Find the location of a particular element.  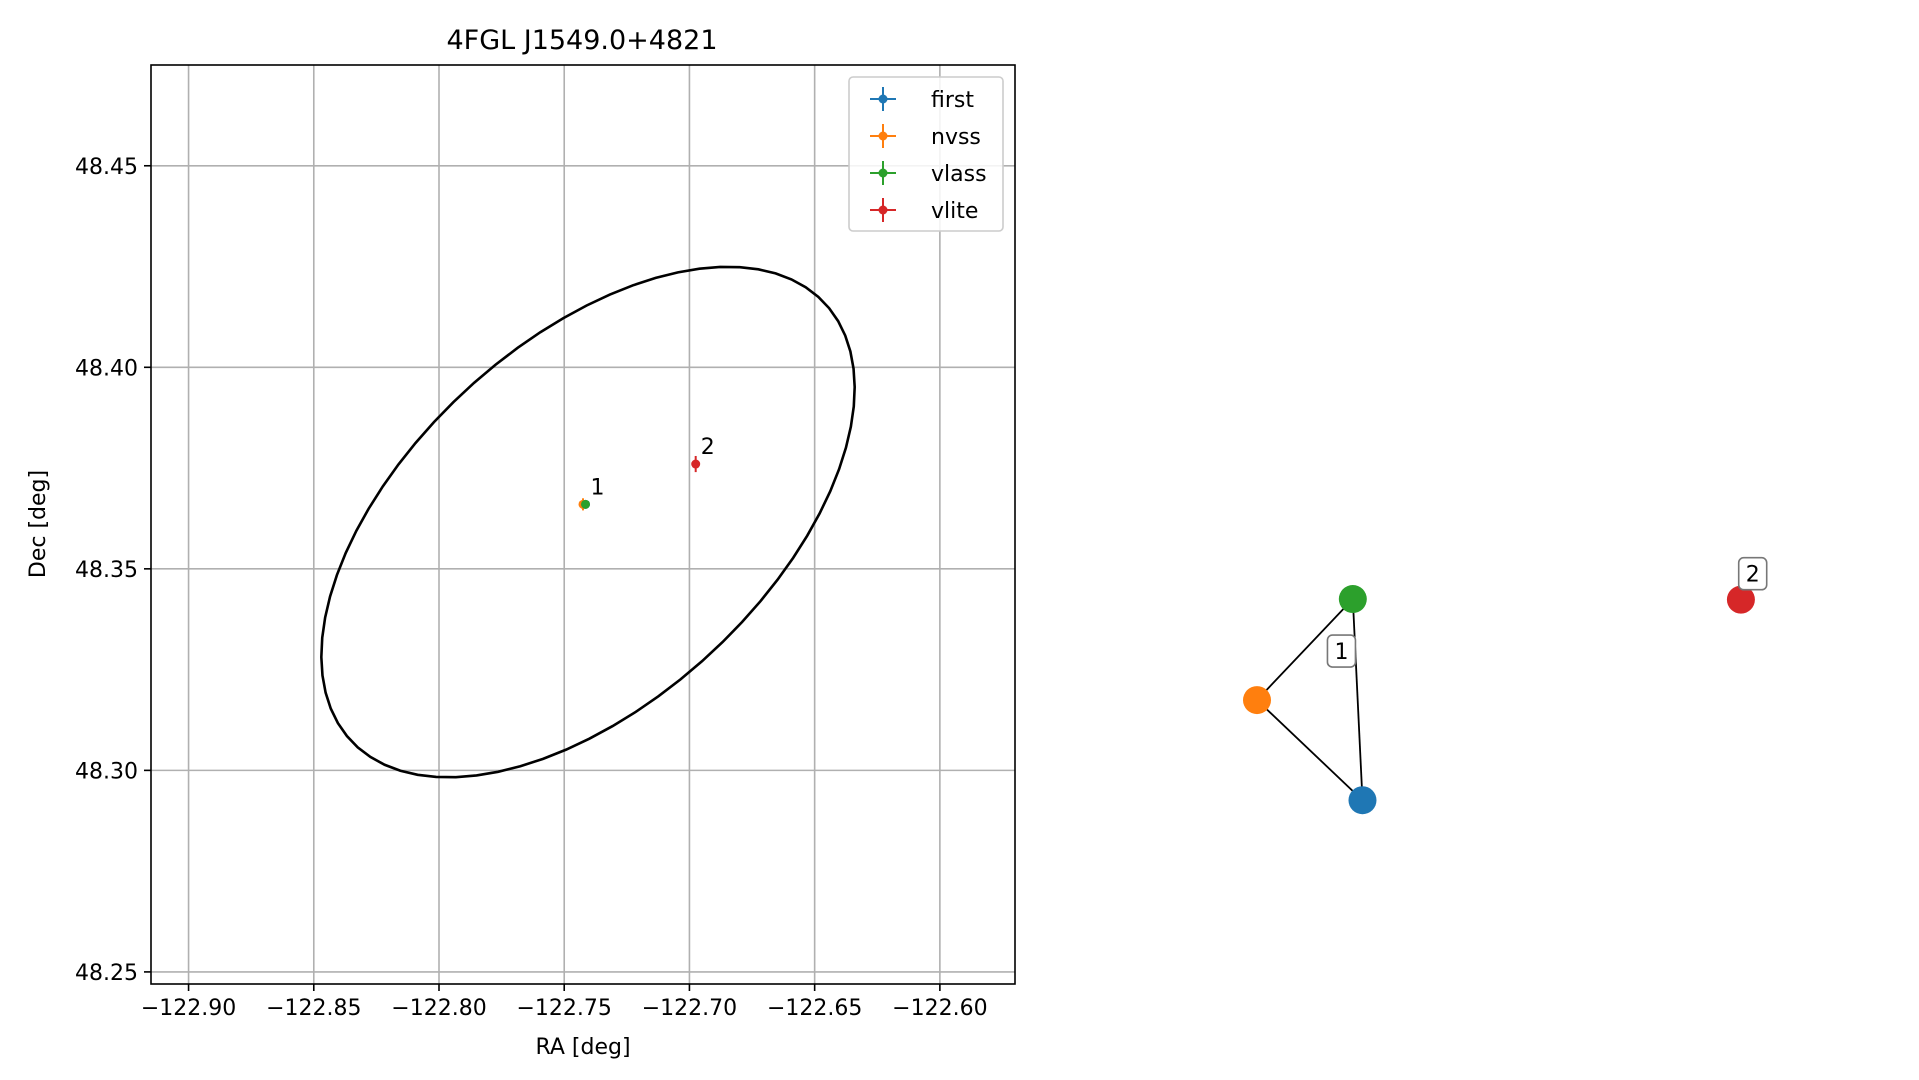

y-tick-label: 48.30 is located at coordinates (106, 771).